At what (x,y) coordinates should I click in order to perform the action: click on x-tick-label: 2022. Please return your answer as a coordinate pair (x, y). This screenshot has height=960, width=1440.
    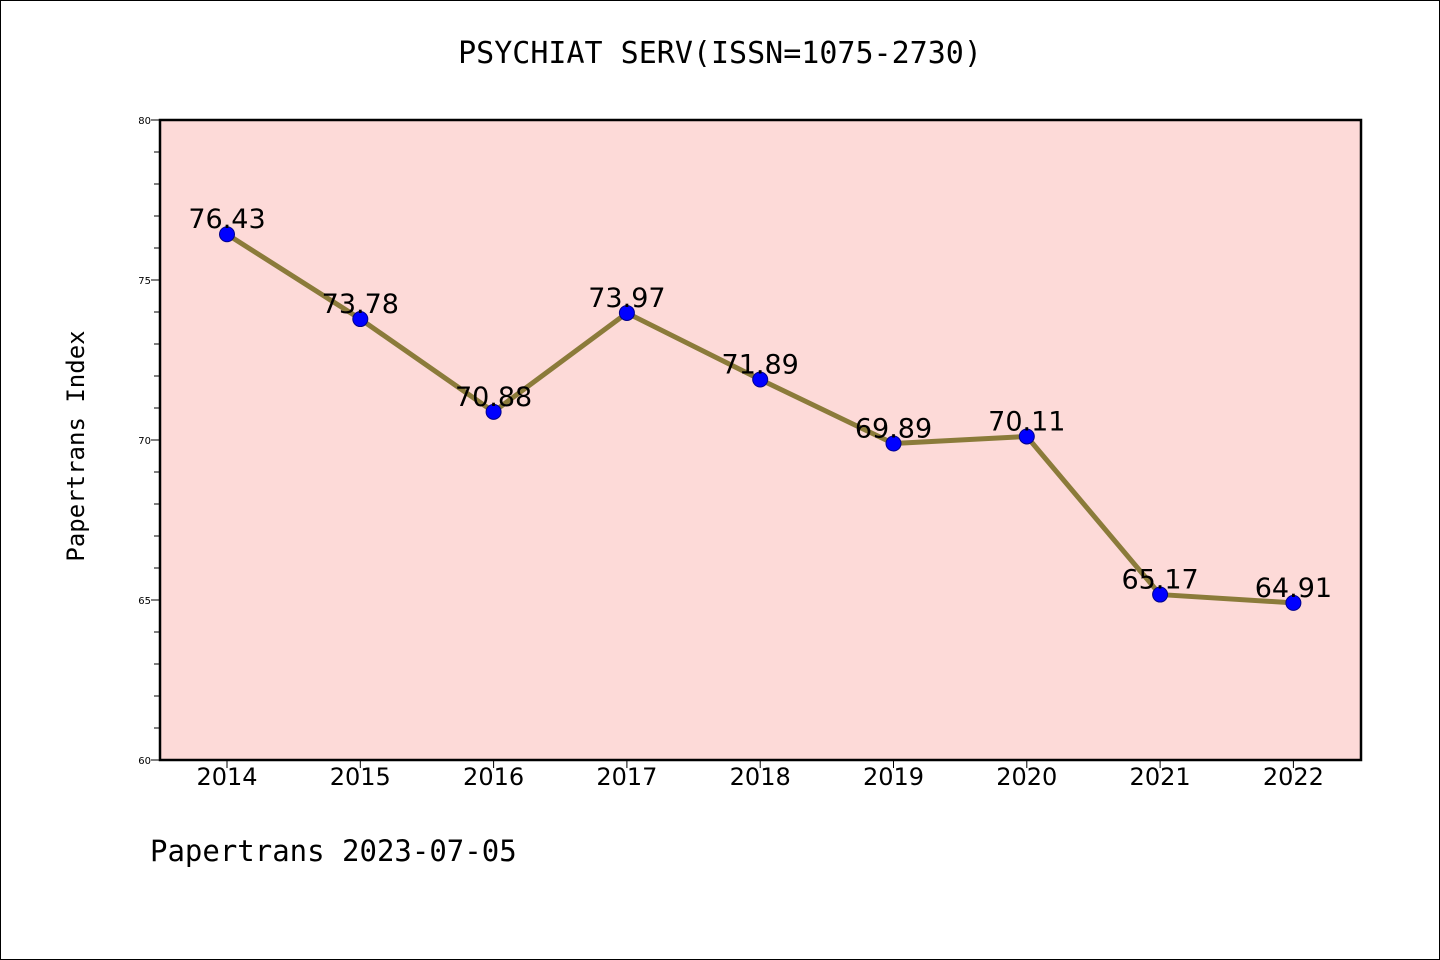
    Looking at the image, I should click on (1293, 777).